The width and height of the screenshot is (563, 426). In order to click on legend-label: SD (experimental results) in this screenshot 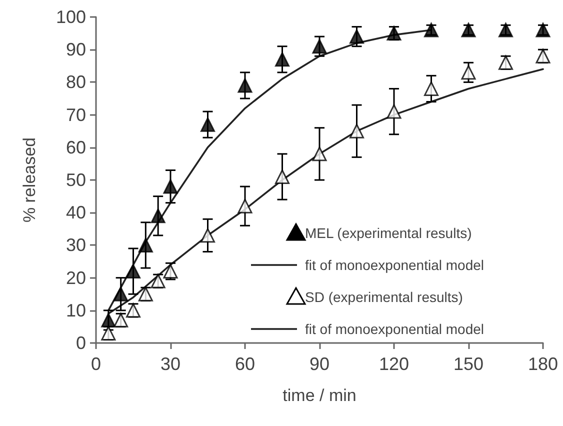, I will do `click(384, 297)`.